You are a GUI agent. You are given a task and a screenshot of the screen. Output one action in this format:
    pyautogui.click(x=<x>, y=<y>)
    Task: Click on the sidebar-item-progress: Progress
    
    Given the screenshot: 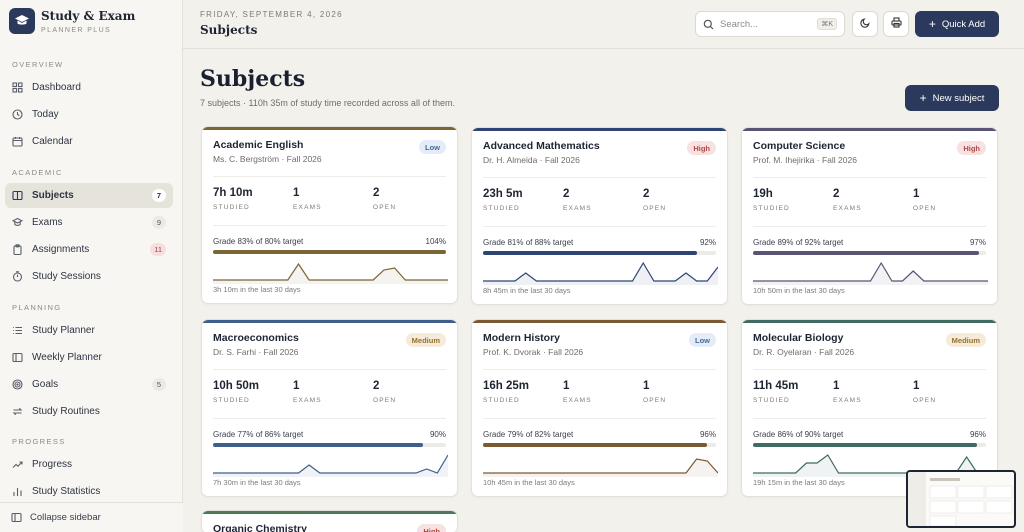 What is the action you would take?
    pyautogui.click(x=89, y=464)
    